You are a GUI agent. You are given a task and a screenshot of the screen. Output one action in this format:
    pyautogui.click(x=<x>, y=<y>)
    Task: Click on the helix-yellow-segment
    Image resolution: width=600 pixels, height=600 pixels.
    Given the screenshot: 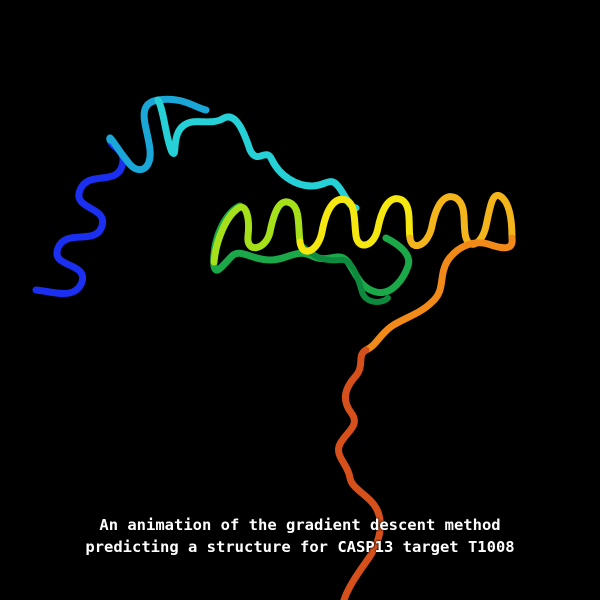 What is the action you would take?
    pyautogui.click(x=355, y=225)
    